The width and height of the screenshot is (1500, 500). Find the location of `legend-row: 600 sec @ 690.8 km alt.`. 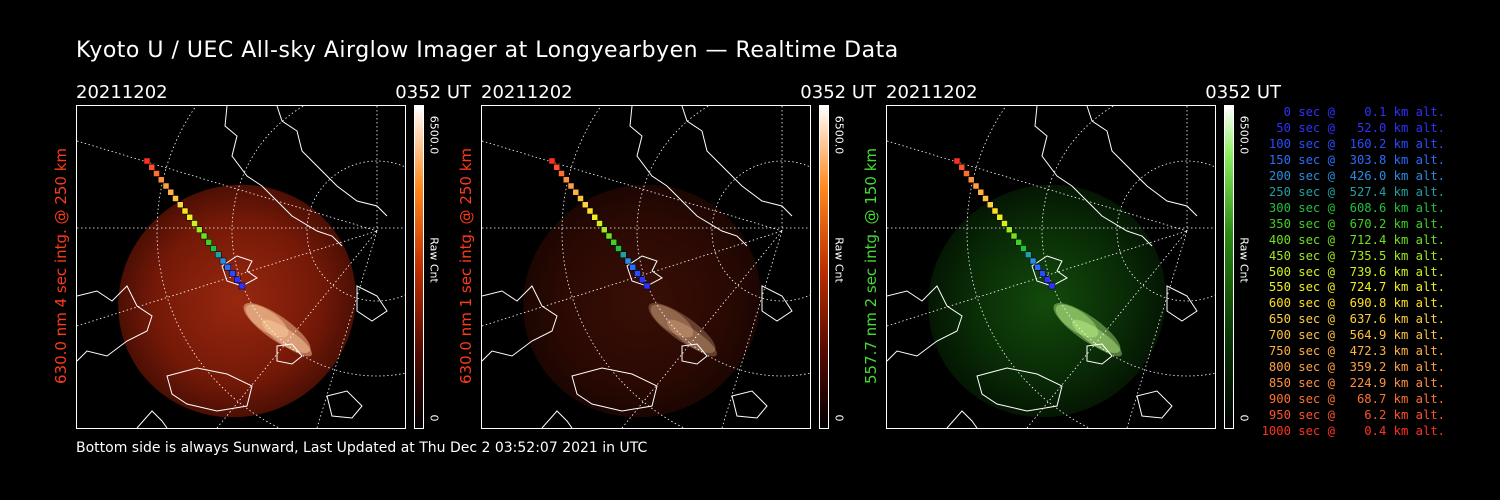

legend-row: 600 sec @ 690.8 km alt. is located at coordinates (1353, 303).